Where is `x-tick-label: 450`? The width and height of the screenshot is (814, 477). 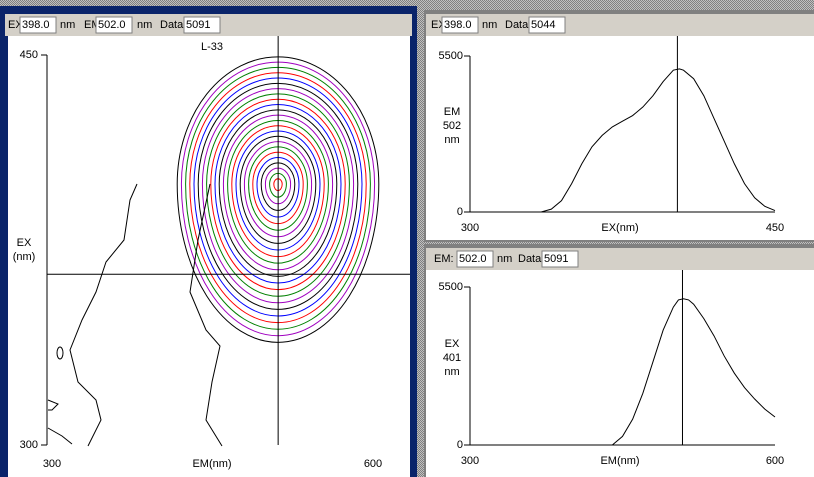
x-tick-label: 450 is located at coordinates (775, 228).